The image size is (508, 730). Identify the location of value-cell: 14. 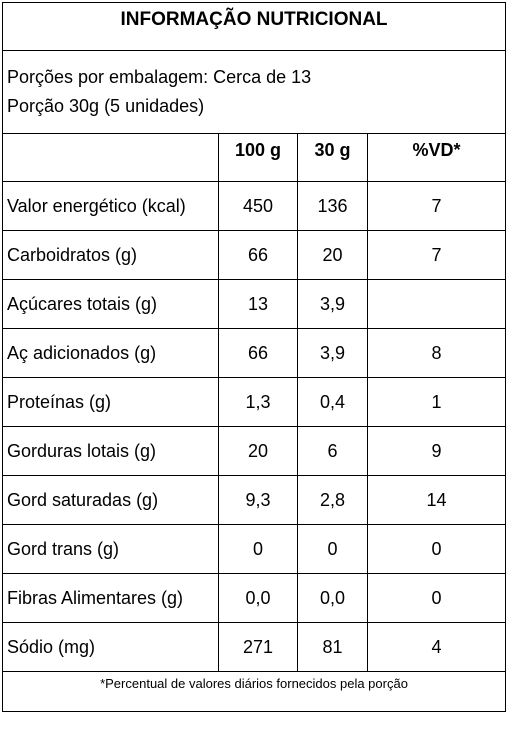
(436, 500).